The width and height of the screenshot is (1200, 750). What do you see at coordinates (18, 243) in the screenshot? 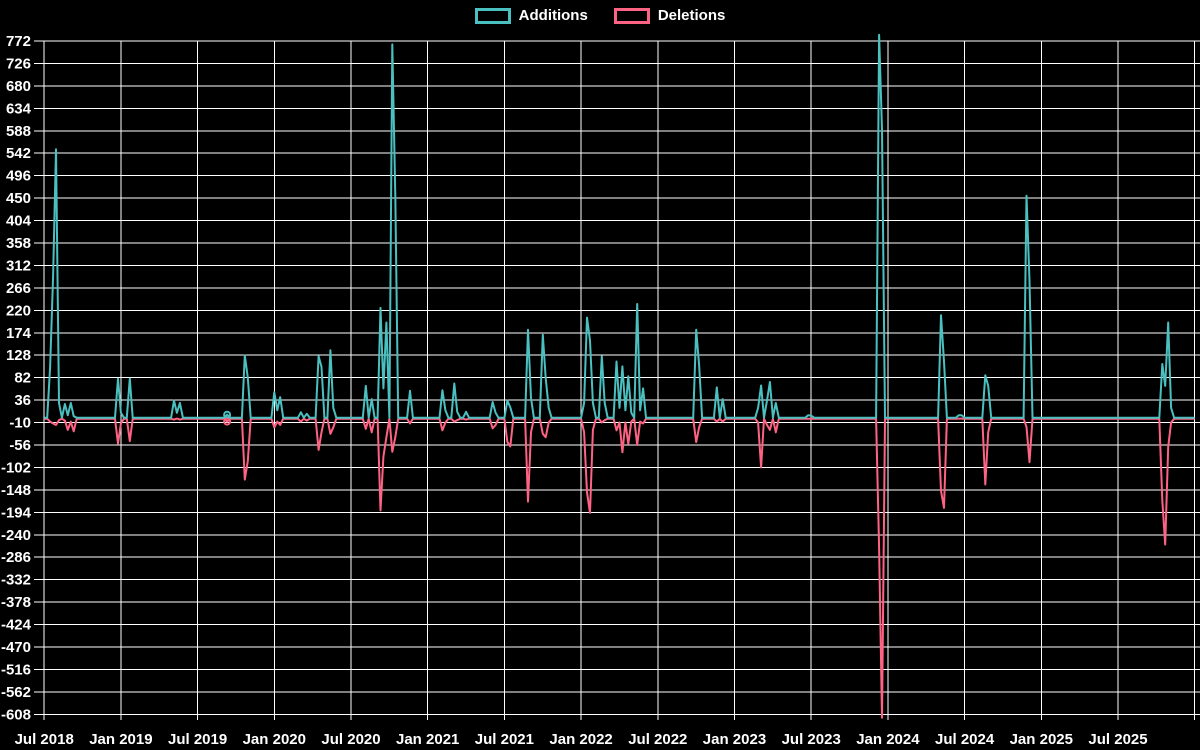
I see `y-tick-label: 358` at bounding box center [18, 243].